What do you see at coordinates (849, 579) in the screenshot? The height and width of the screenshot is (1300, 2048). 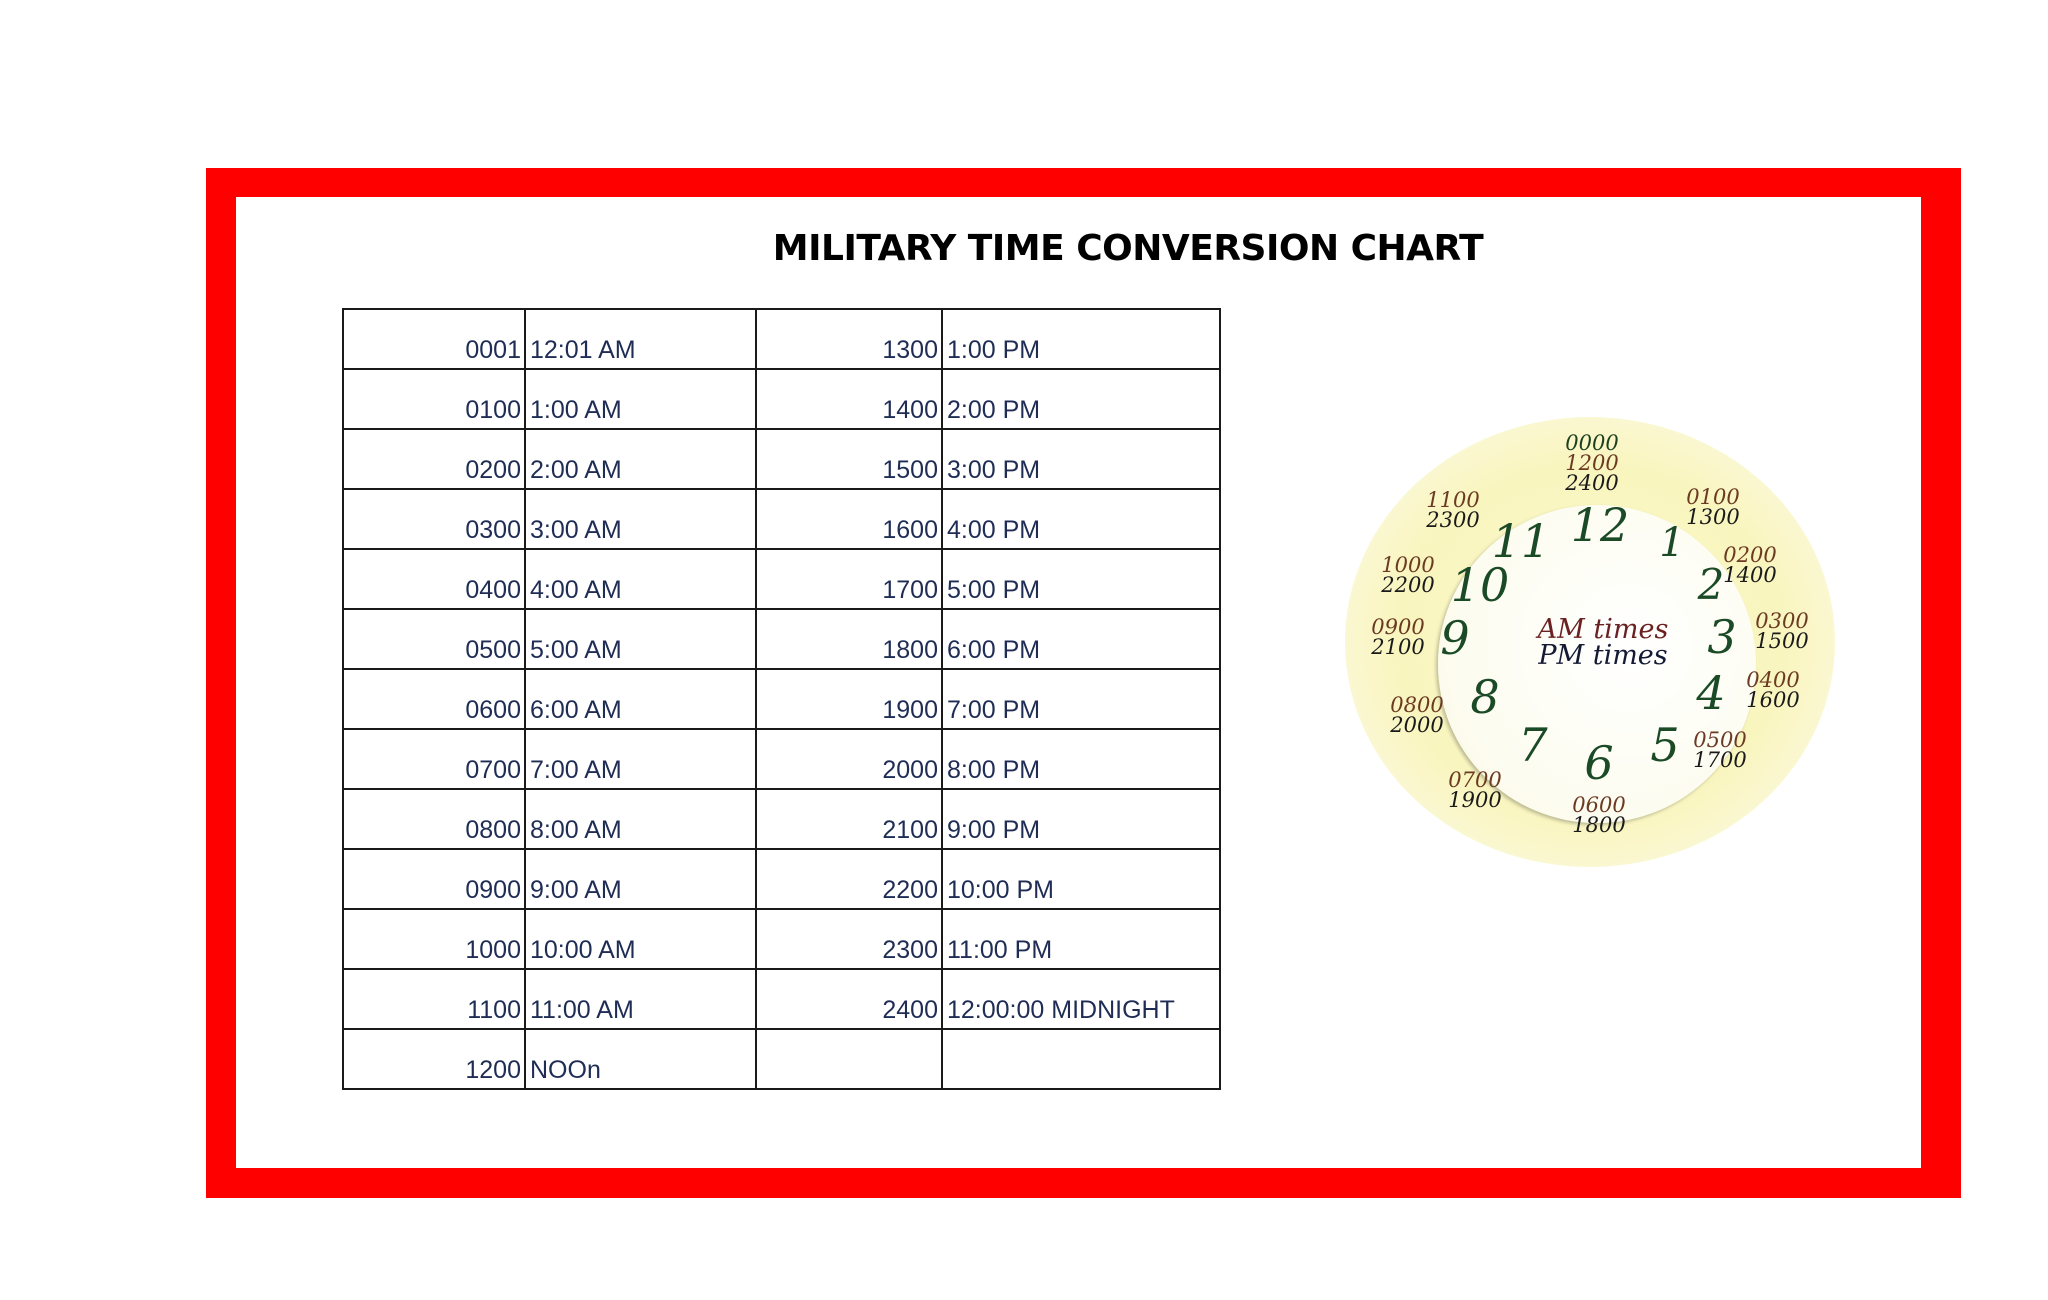 I see `military-time-pm: 1700` at bounding box center [849, 579].